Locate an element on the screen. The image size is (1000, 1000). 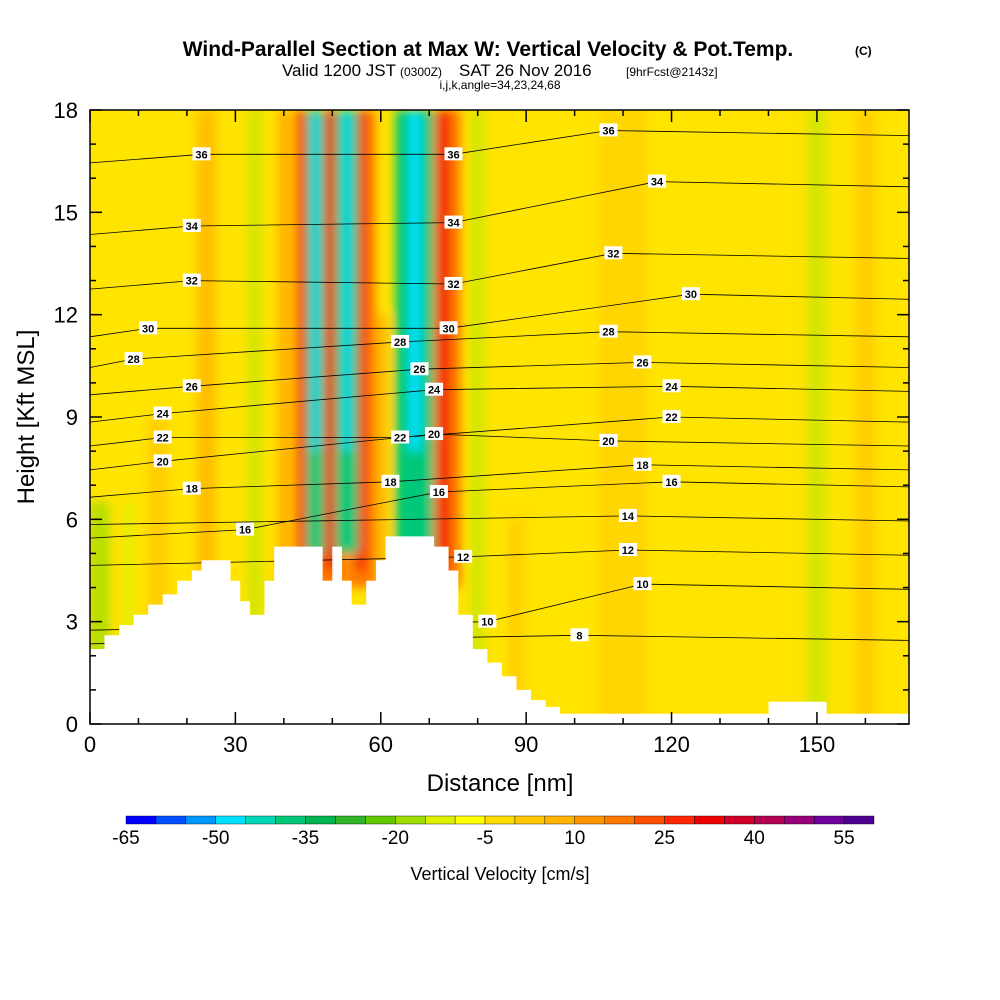
contour-label-14: 30 is located at coordinates (448, 328).